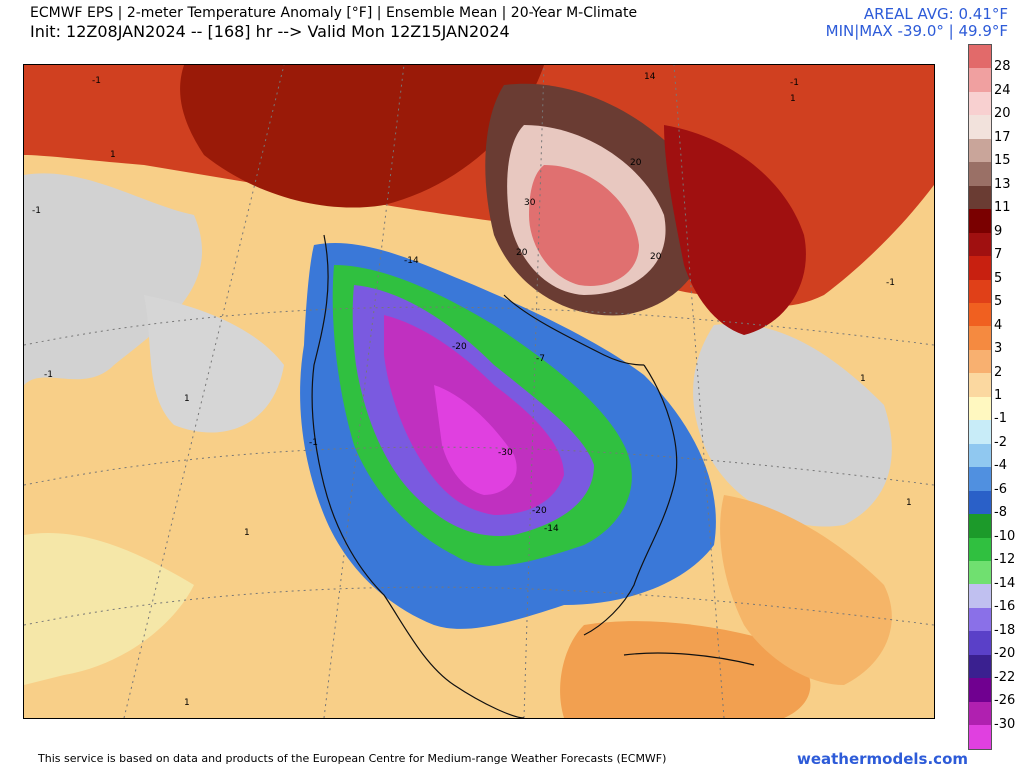 The image size is (1024, 768). I want to click on contour-label: -30, so click(505, 453).